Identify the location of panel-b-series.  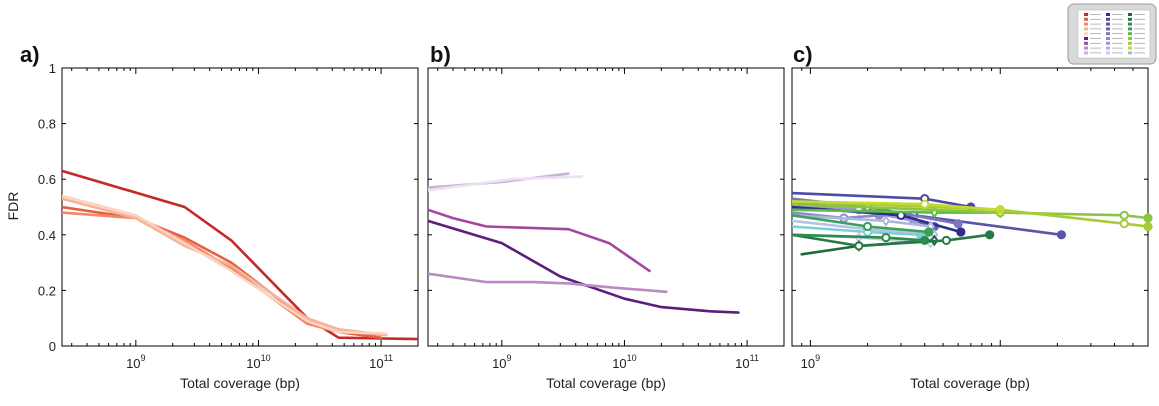
(584, 243).